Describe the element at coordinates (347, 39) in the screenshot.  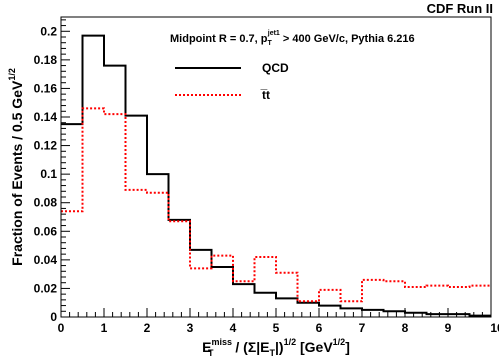
I see `annotation-suffix: > 400 GeV/c, Pythia 6.216` at that location.